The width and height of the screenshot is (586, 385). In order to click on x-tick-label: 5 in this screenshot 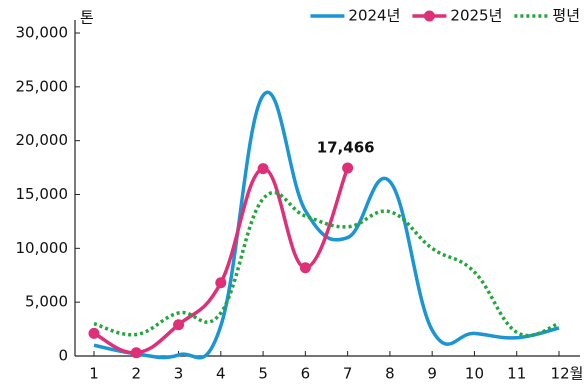, I will do `click(263, 374)`.